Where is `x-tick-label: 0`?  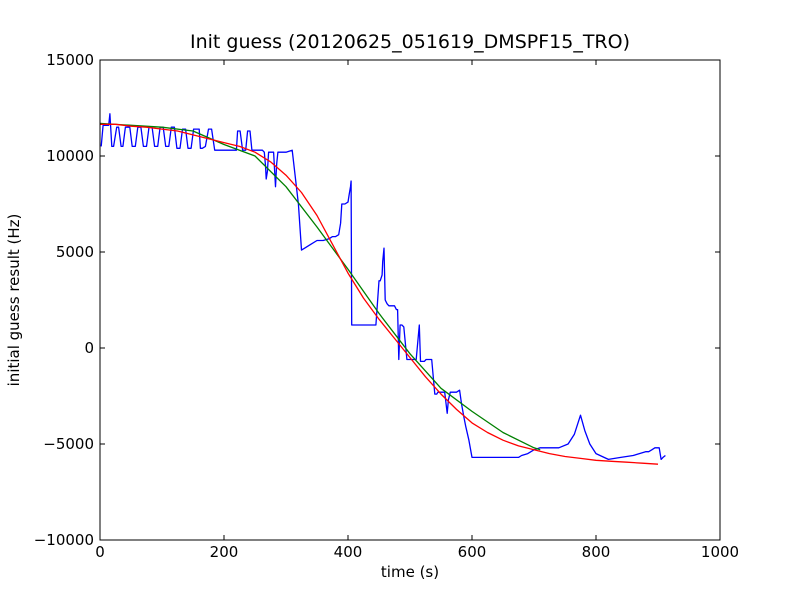 x-tick-label: 0 is located at coordinates (100, 552).